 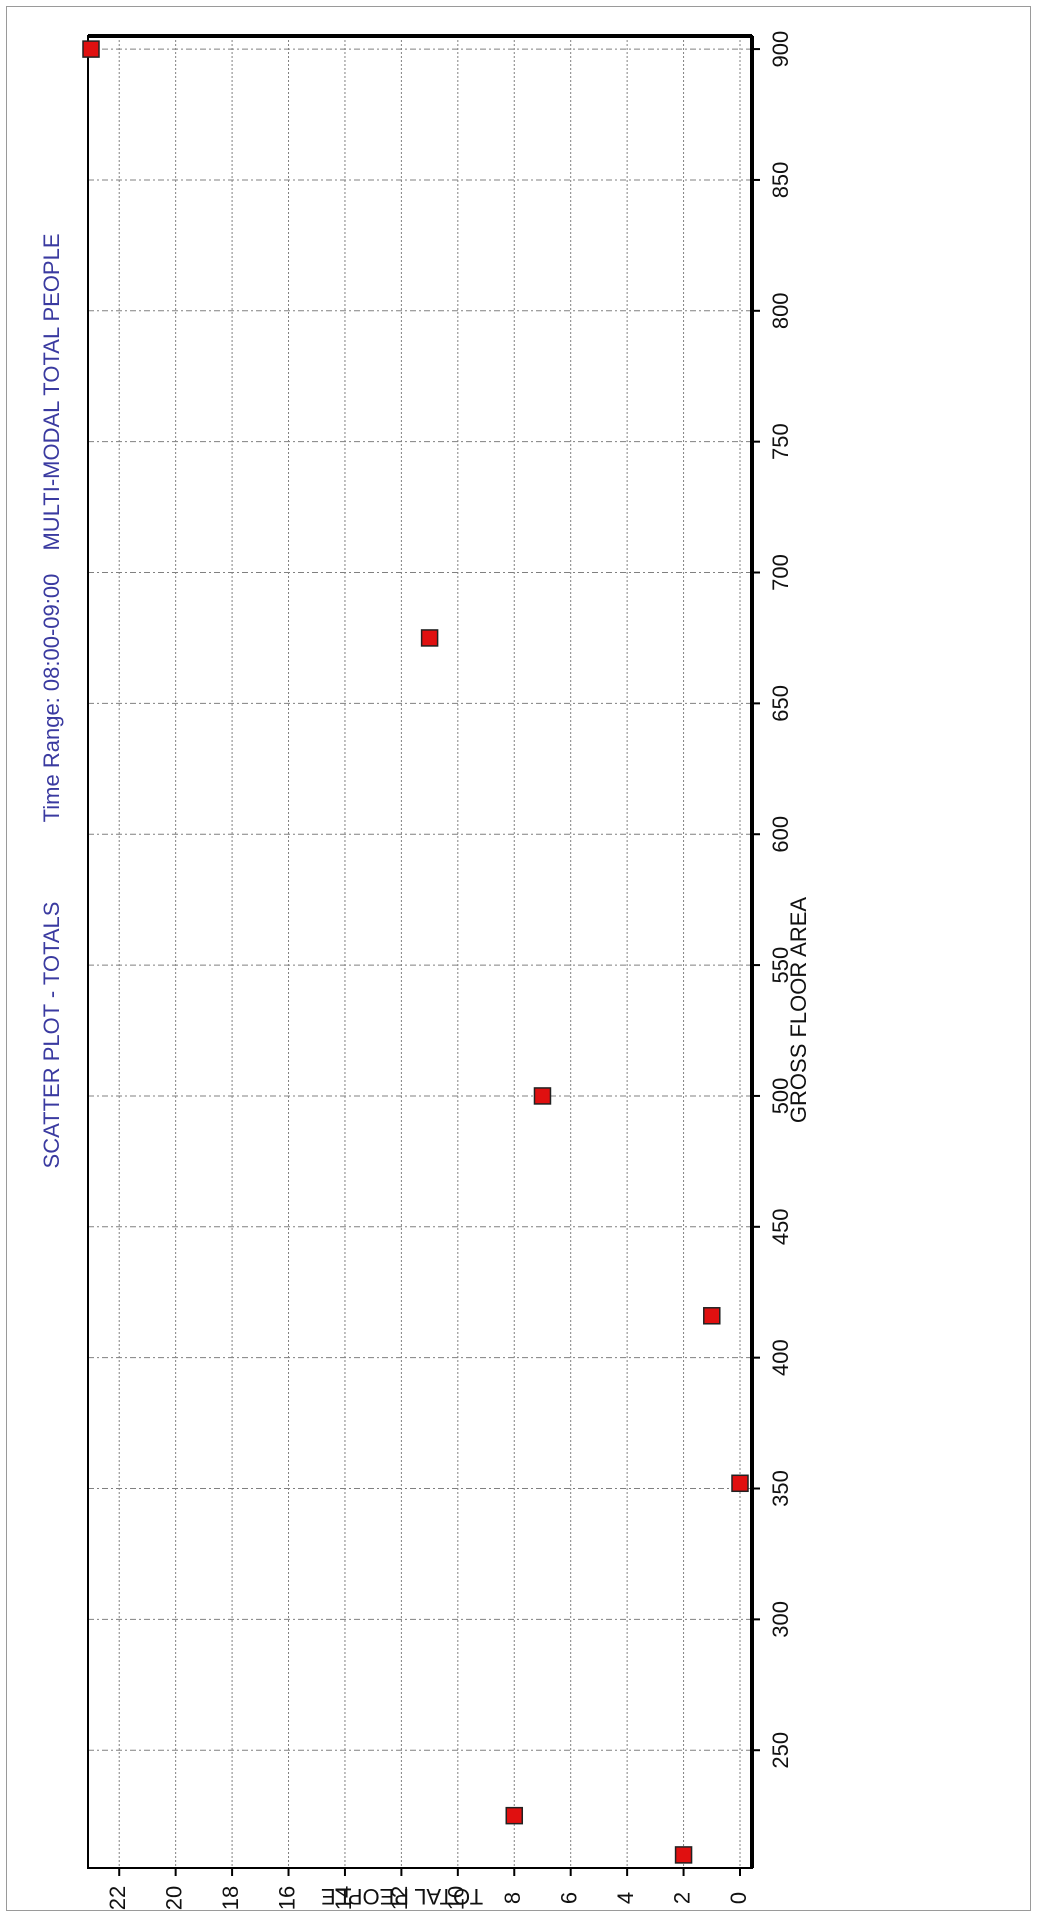 I want to click on chart-title-part-3: MULTI-MODAL TOTAL PEOPLE, so click(x=51, y=391).